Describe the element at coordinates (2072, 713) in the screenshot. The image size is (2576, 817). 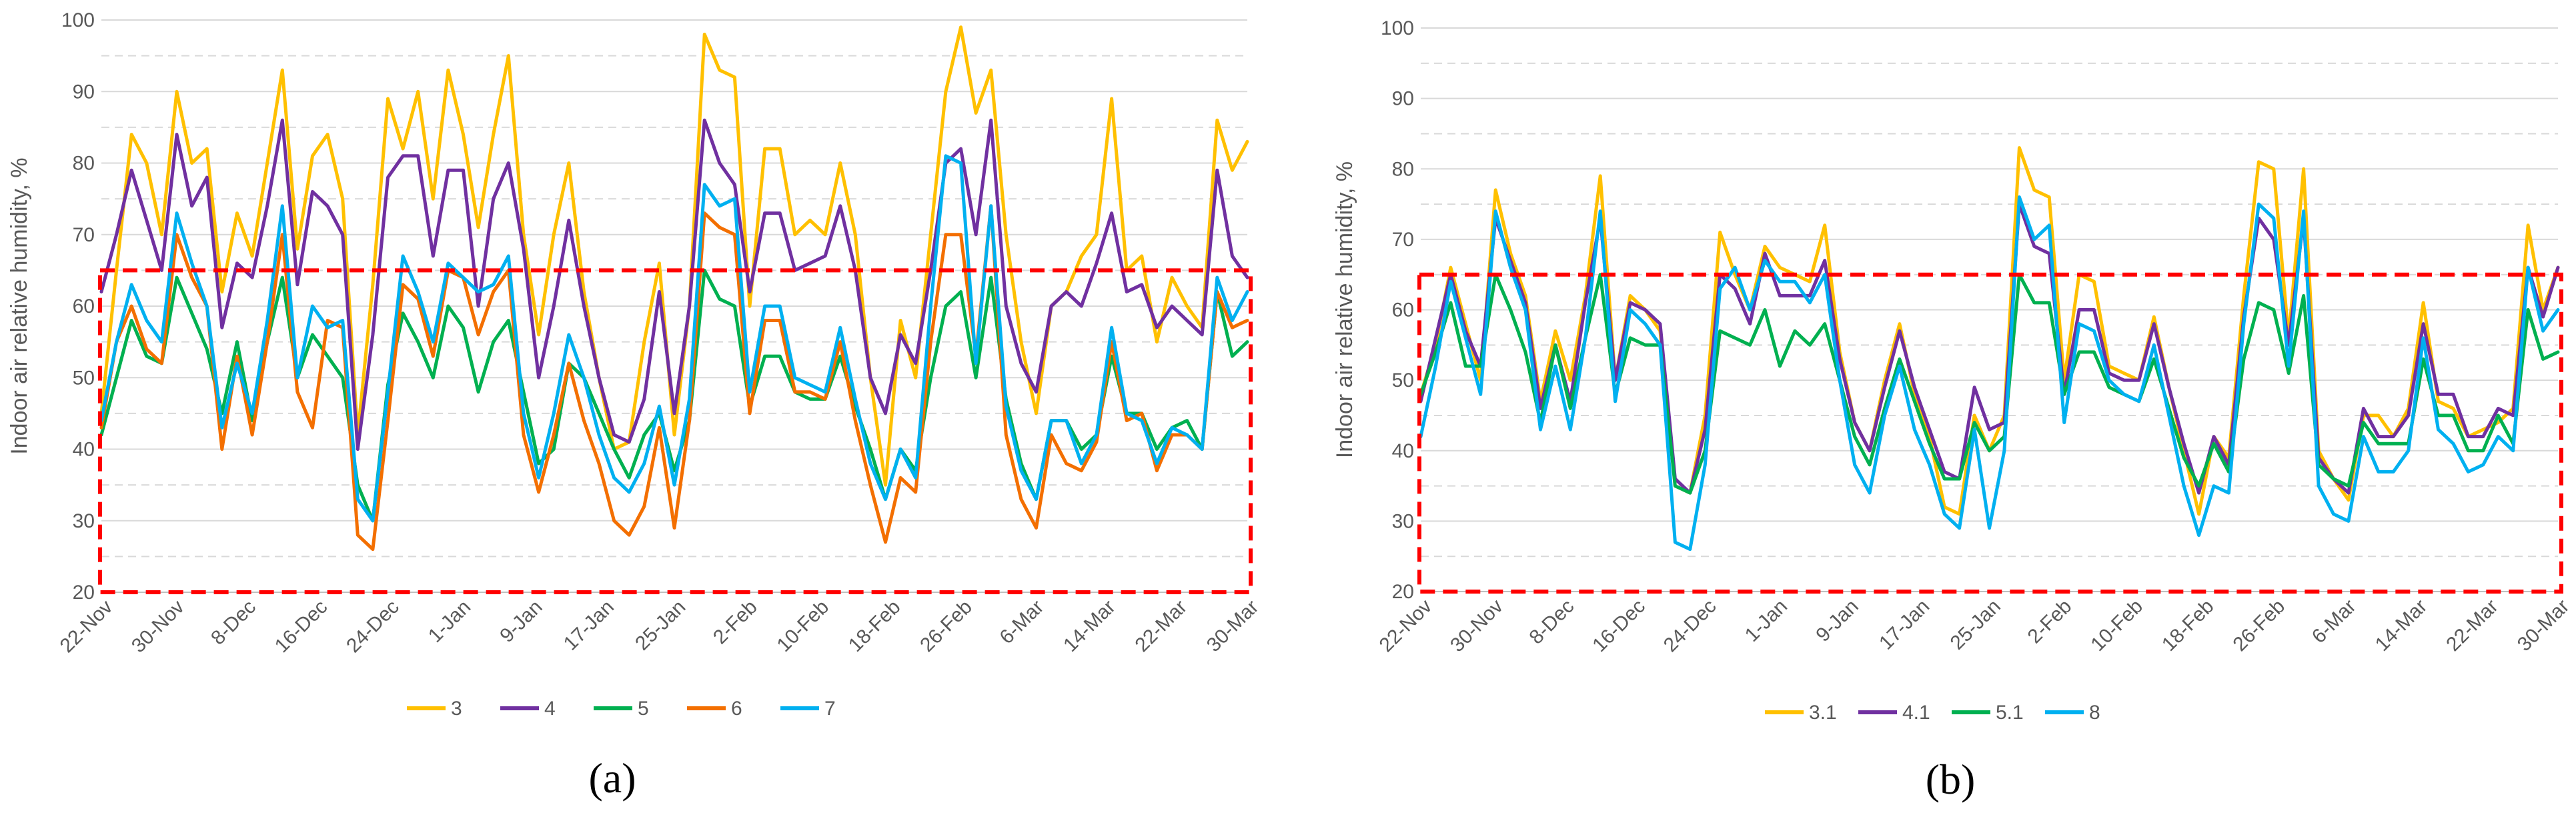
I see `legend-item: 8` at that location.